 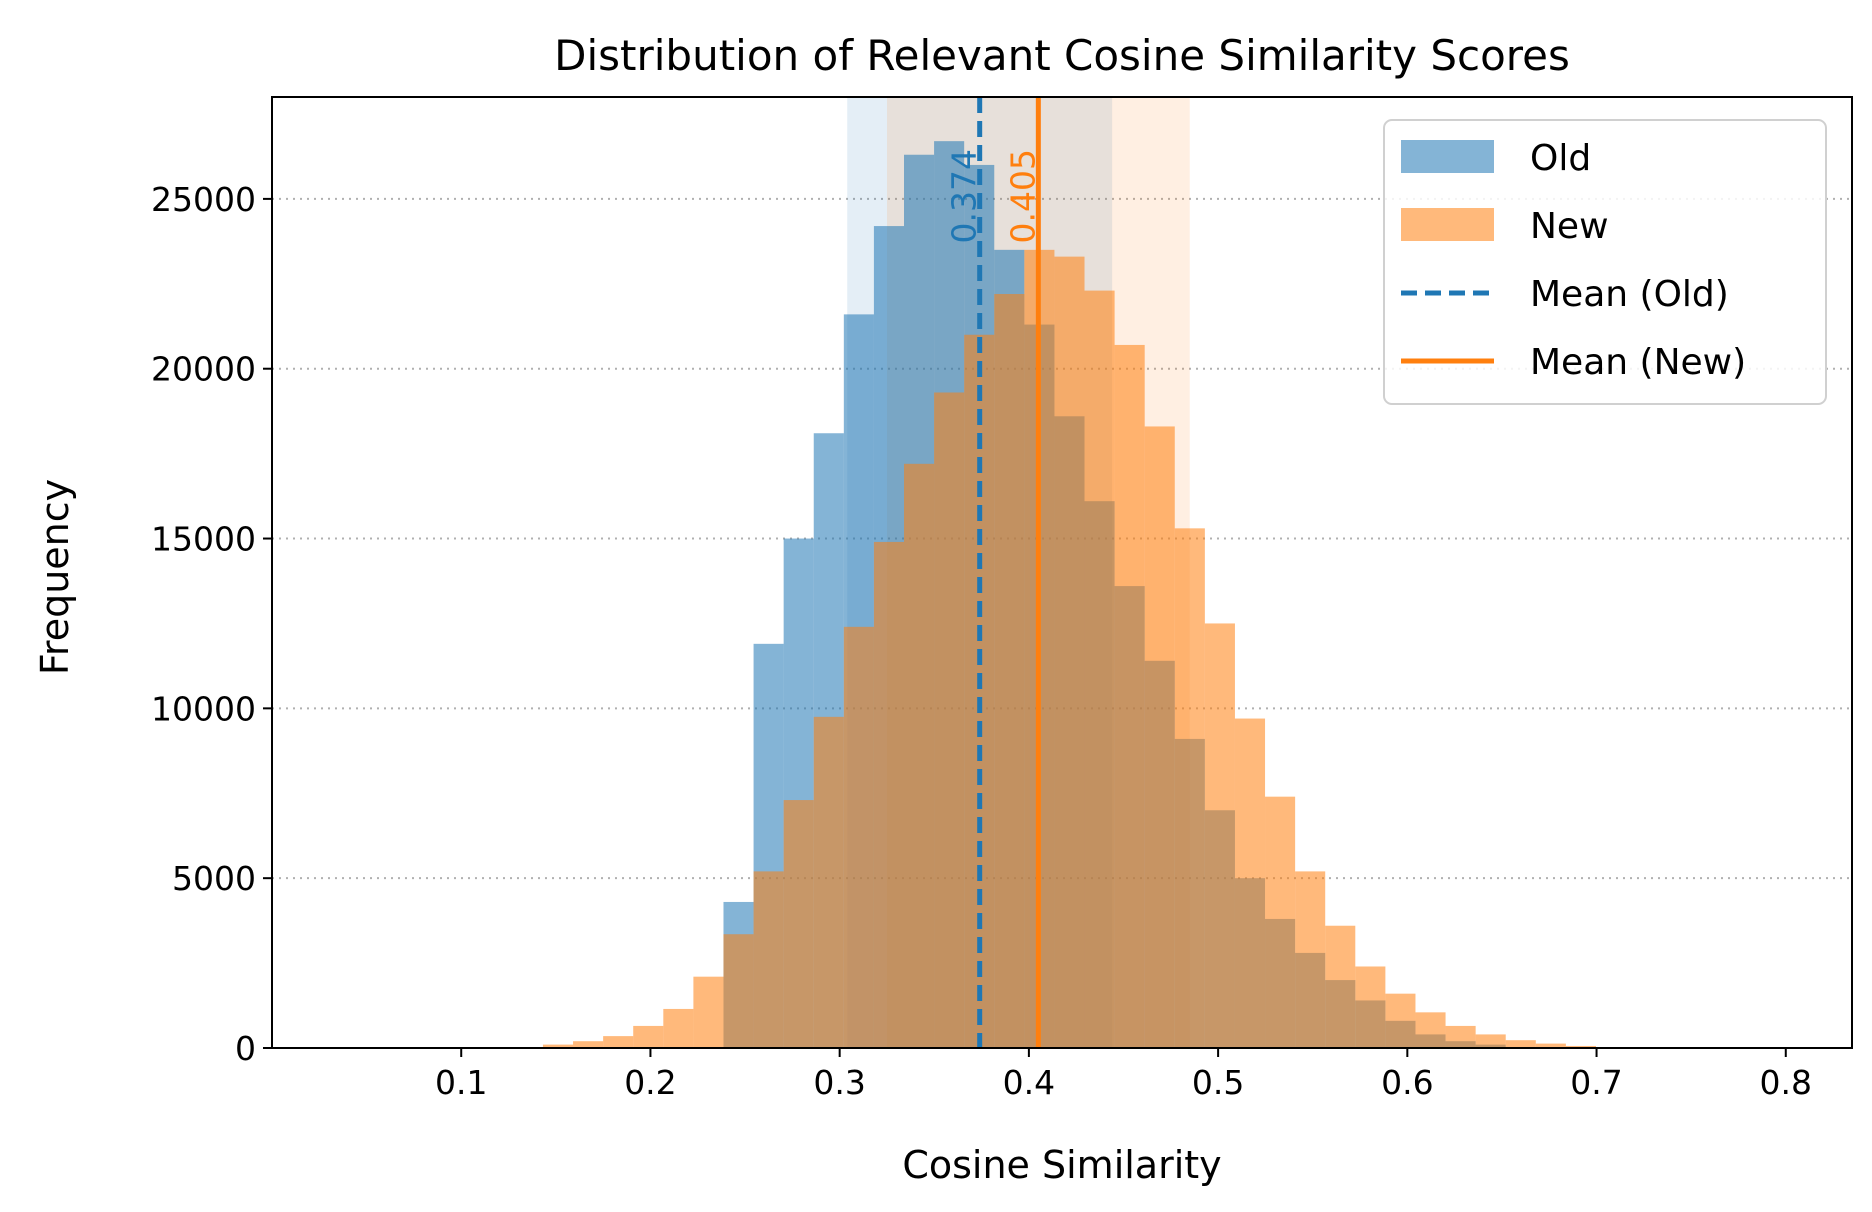 What do you see at coordinates (1596, 1082) in the screenshot?
I see `x-tick-label: 0.7` at bounding box center [1596, 1082].